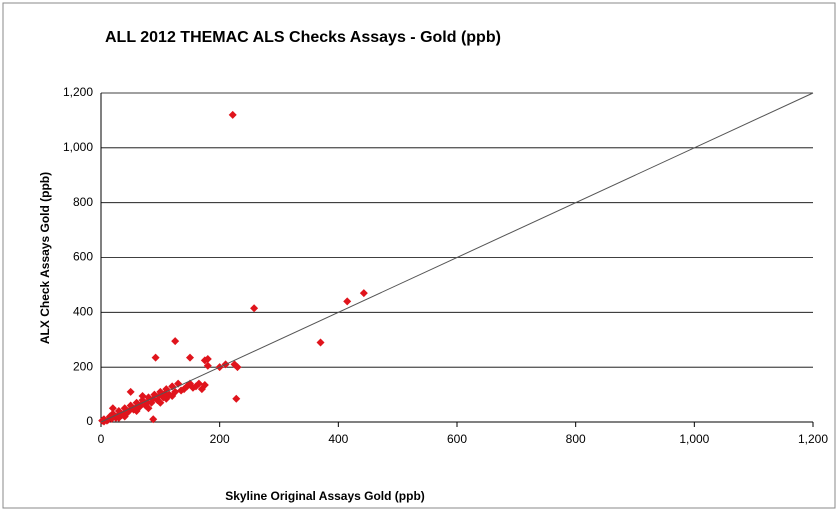 This screenshot has height=512, width=839. What do you see at coordinates (78, 147) in the screenshot?
I see `y-tick-label: 1,000` at bounding box center [78, 147].